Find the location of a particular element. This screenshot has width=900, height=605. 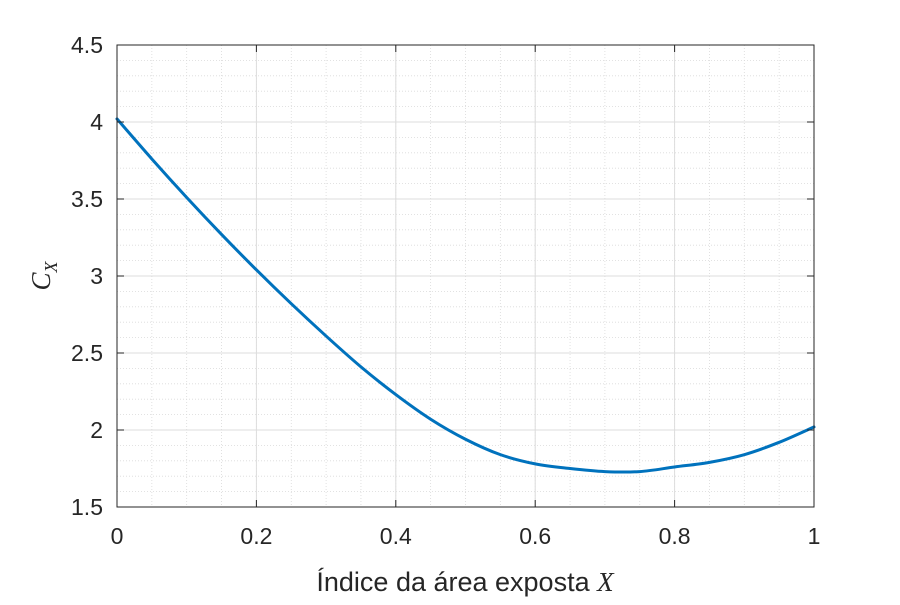

x-tick-label: 0.4 is located at coordinates (396, 536).